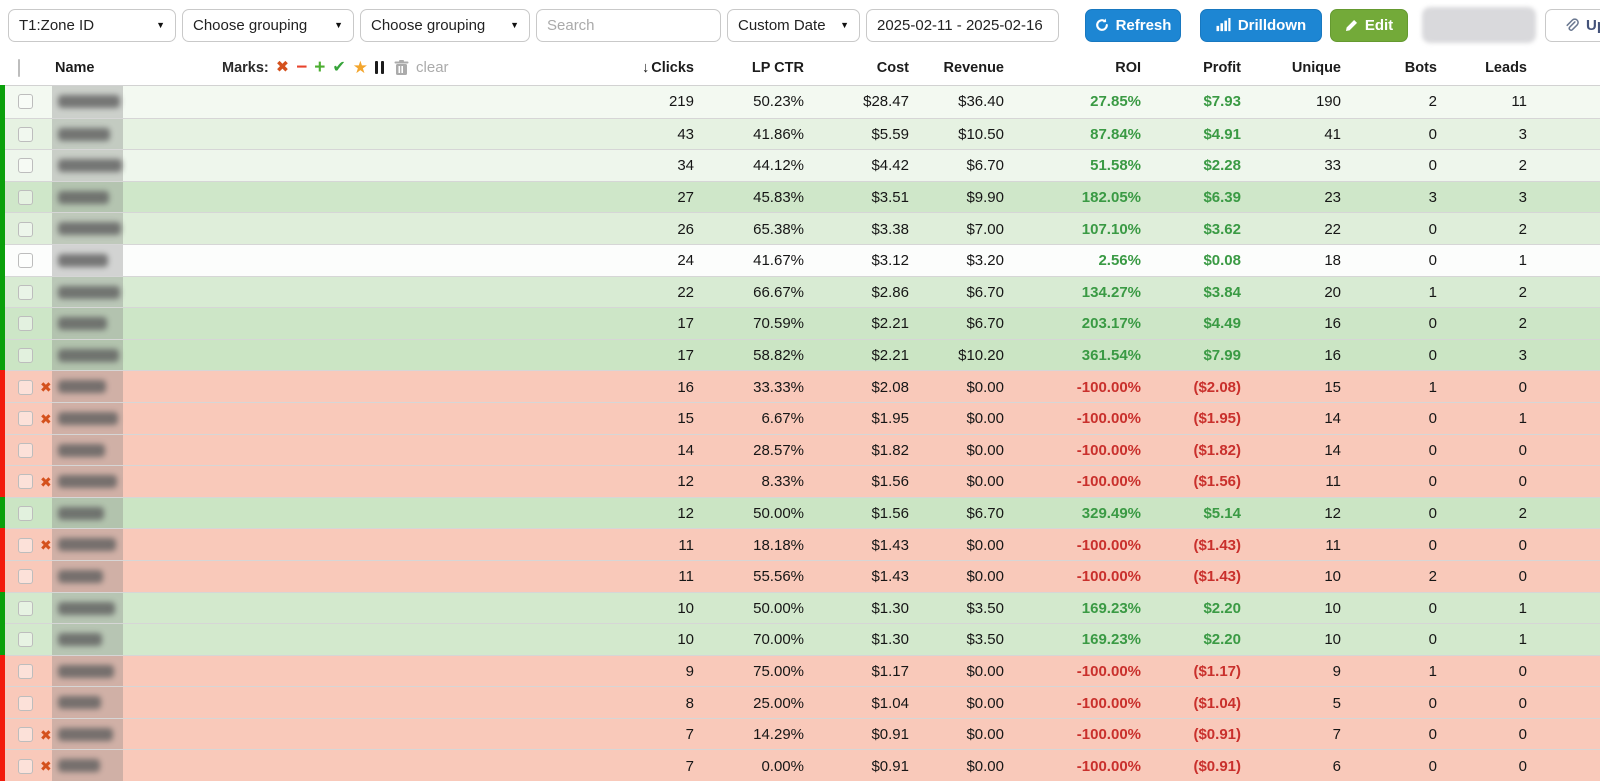  Describe the element at coordinates (75, 67) in the screenshot. I see `column-header-name: Name` at that location.